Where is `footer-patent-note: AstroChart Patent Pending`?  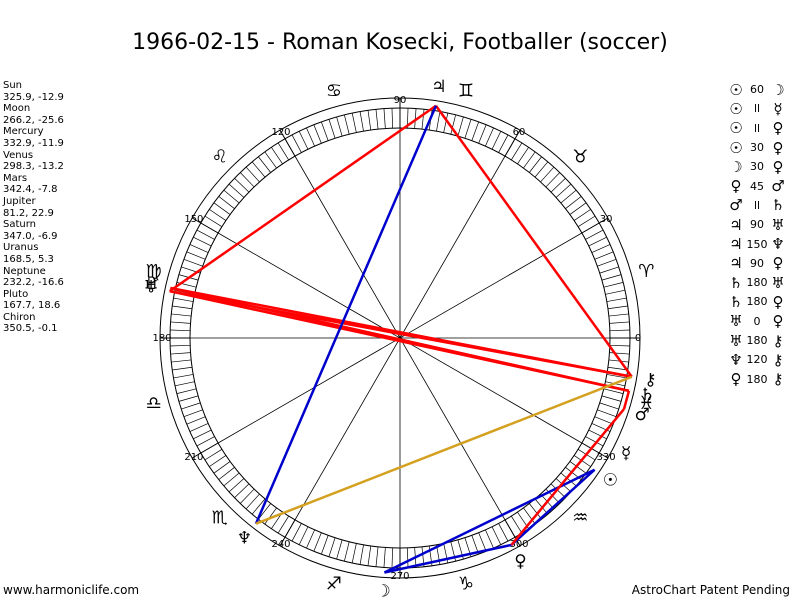 footer-patent-note: AstroChart Patent Pending is located at coordinates (710, 590).